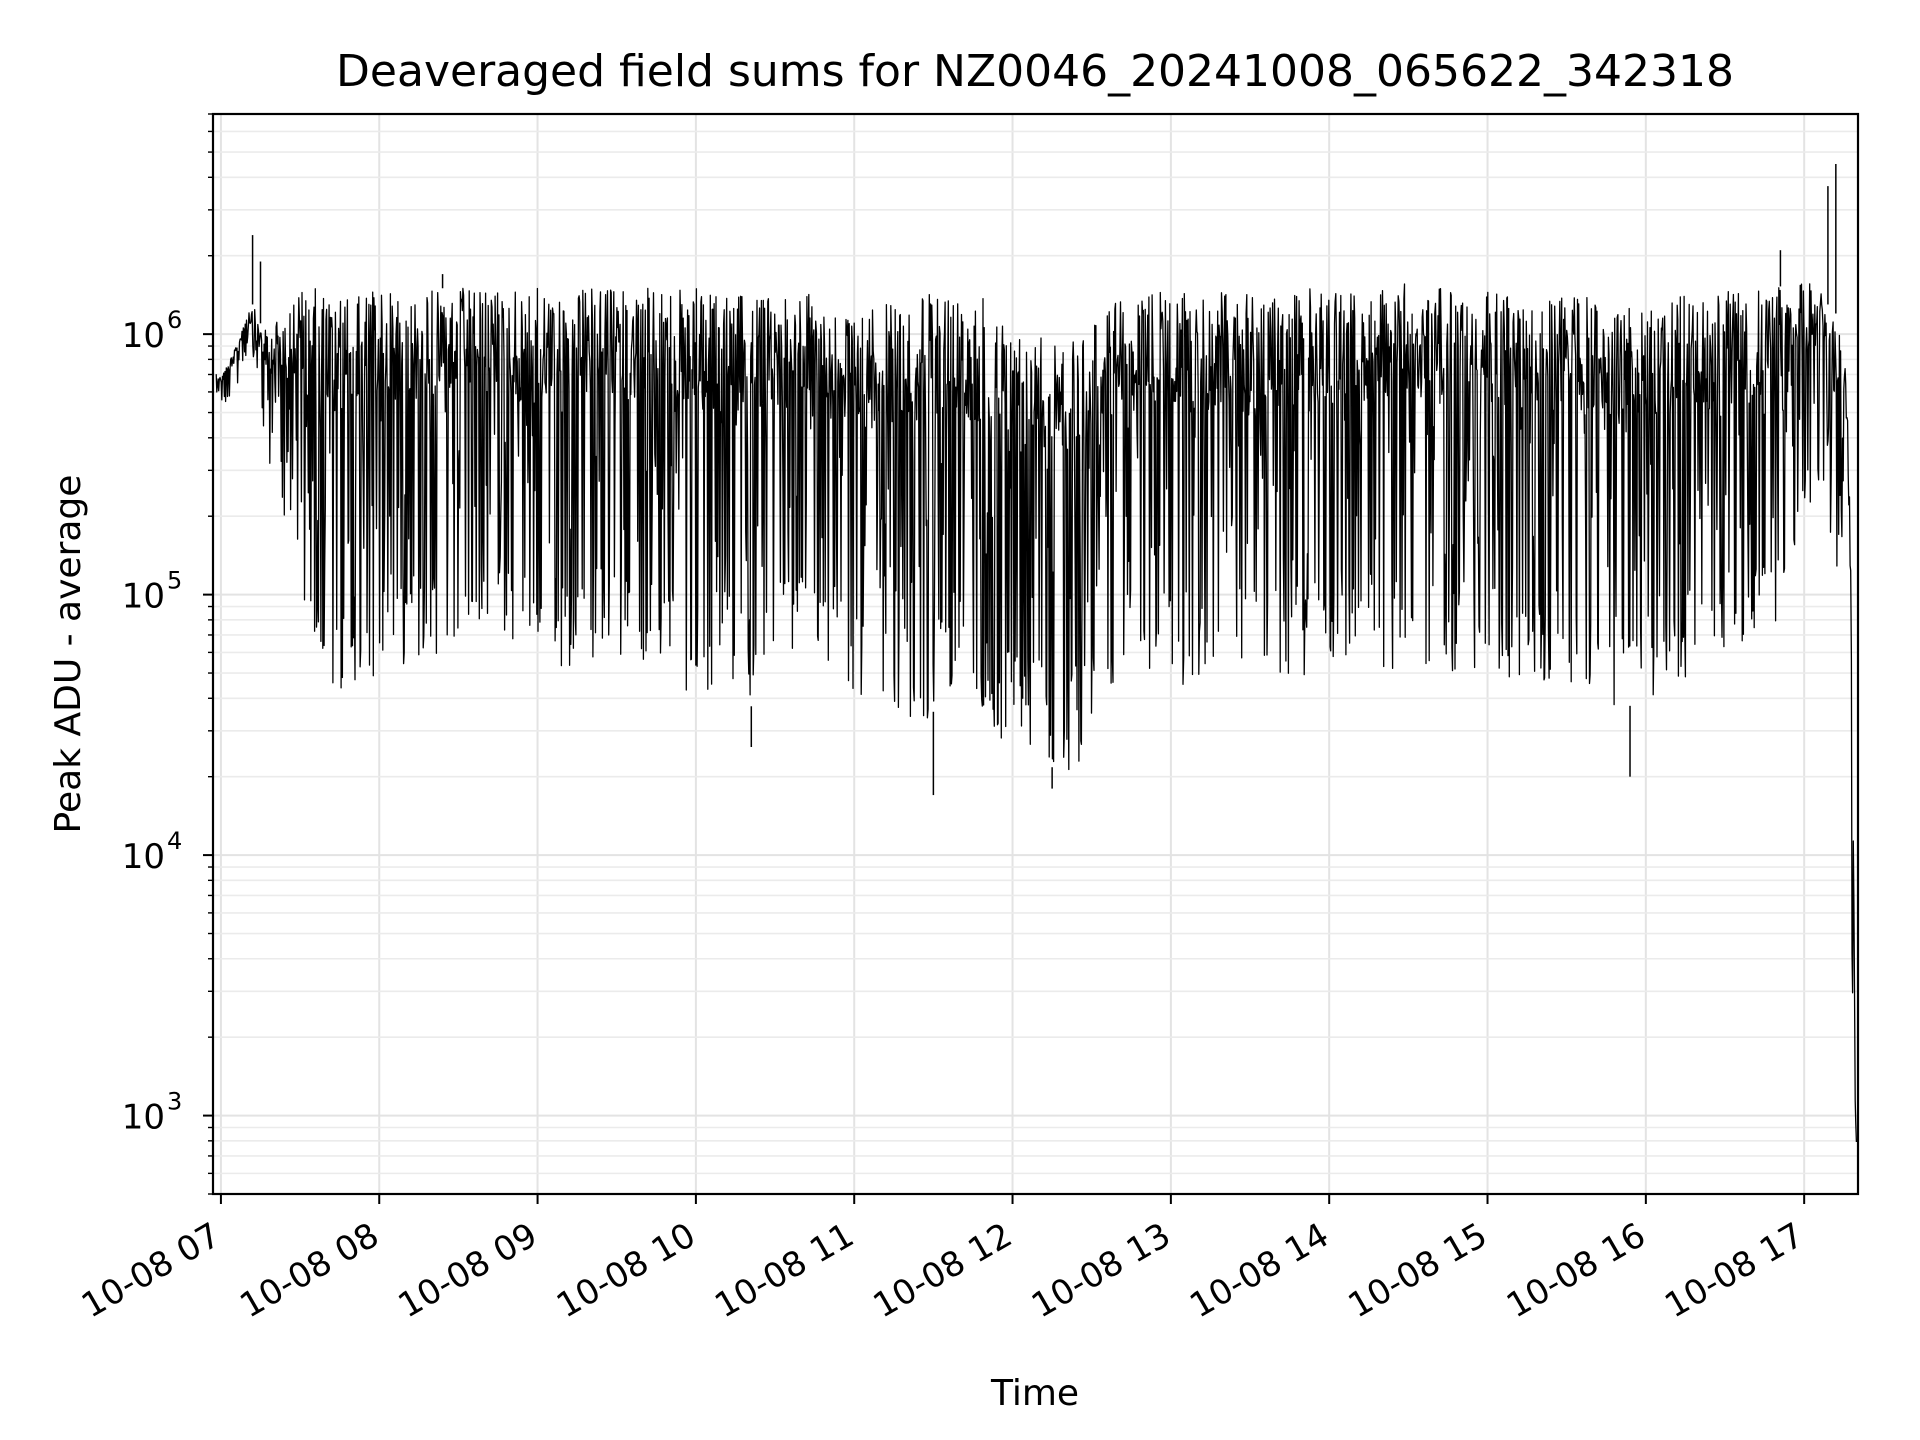 This screenshot has width=1920, height=1440. I want to click on x-axis-label: Time, so click(1034, 1393).